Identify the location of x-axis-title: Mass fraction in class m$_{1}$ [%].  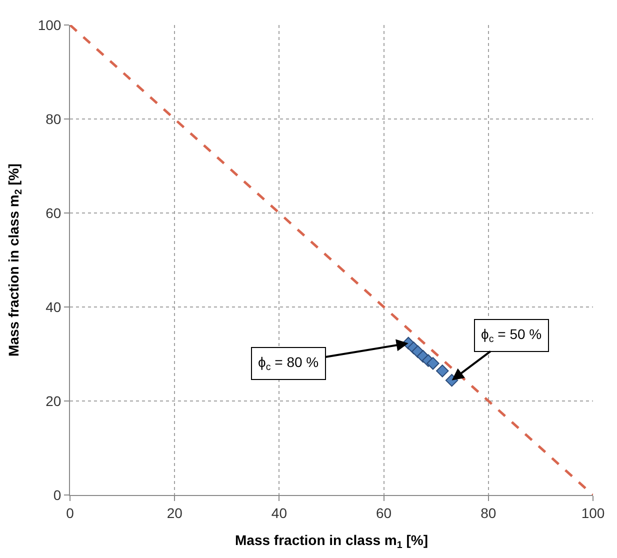
(331, 542).